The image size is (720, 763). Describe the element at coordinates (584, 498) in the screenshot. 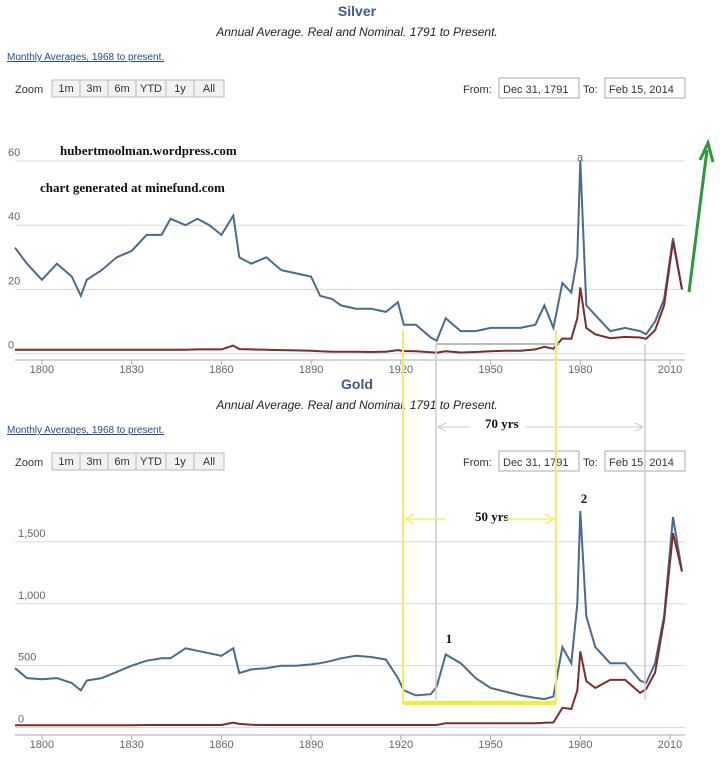

I see `annotation: 2` at that location.